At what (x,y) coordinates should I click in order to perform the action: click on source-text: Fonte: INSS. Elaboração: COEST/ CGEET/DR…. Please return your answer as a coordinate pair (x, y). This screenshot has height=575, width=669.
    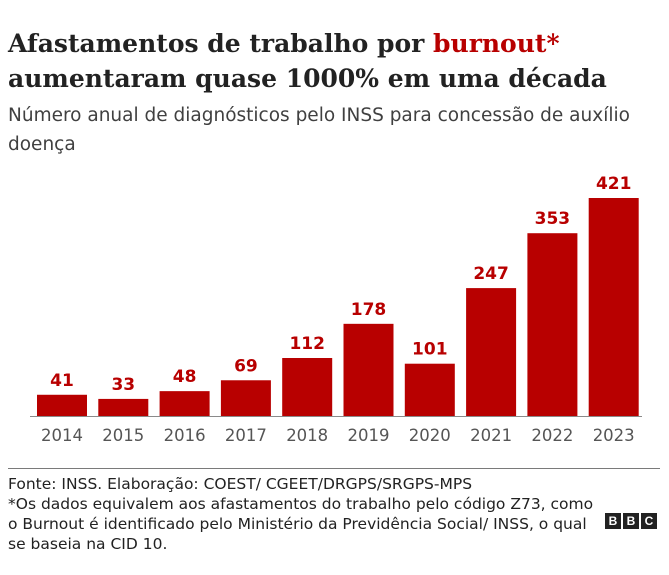
    Looking at the image, I should click on (240, 484).